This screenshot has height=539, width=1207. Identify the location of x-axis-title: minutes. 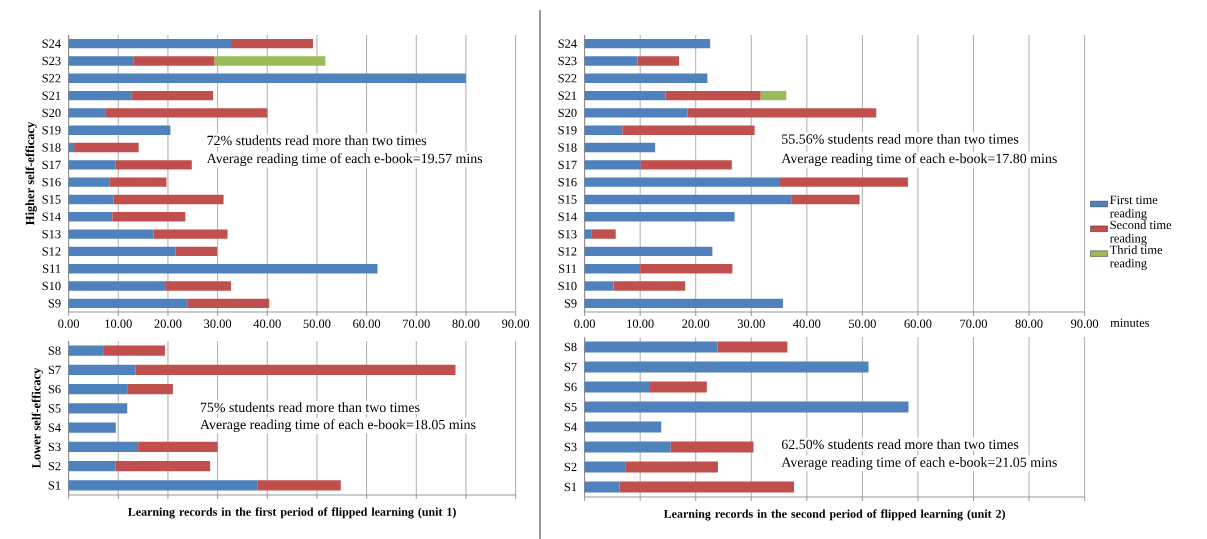
(1130, 322).